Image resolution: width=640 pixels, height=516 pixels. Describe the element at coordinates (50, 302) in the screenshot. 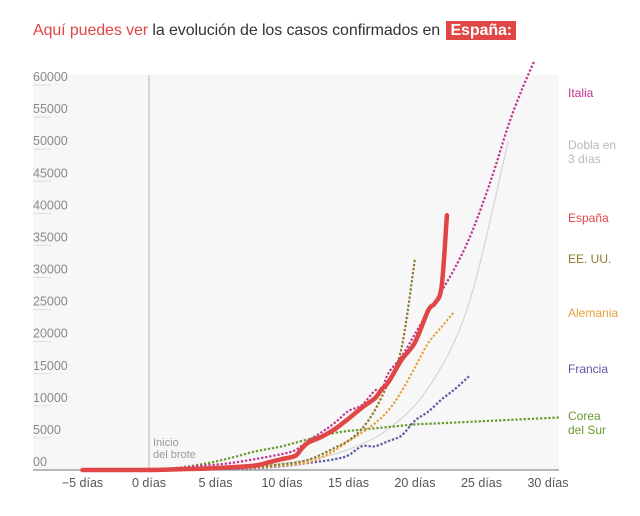

I see `y-tick-label: 25000` at that location.